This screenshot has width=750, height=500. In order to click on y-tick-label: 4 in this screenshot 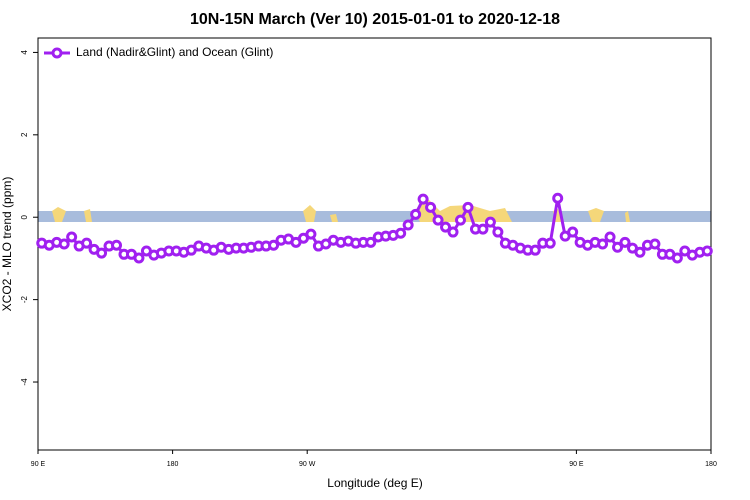, I will do `click(24, 52)`.